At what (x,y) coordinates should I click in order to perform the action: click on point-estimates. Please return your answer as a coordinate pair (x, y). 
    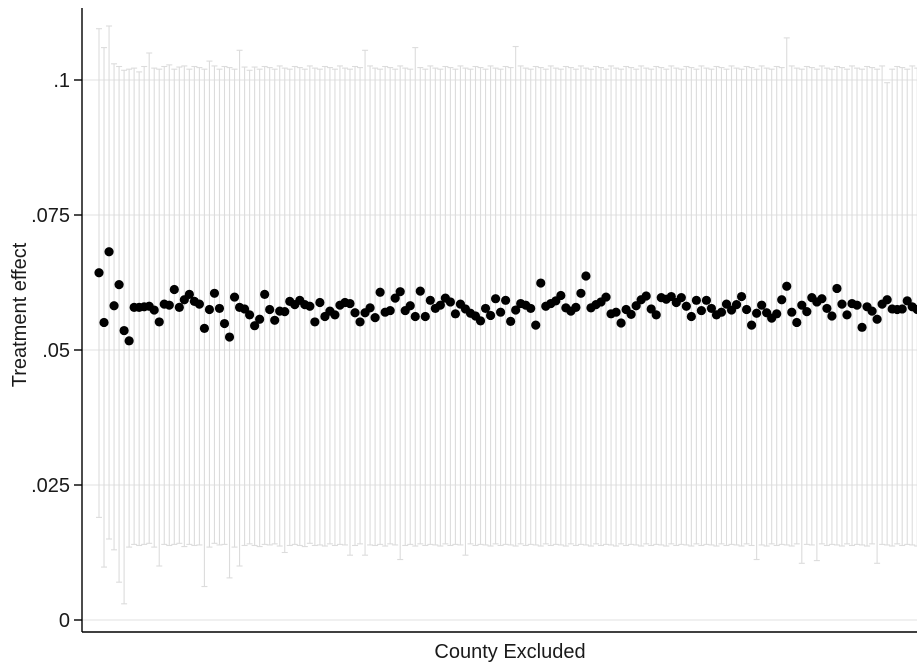
    Looking at the image, I should click on (505, 296).